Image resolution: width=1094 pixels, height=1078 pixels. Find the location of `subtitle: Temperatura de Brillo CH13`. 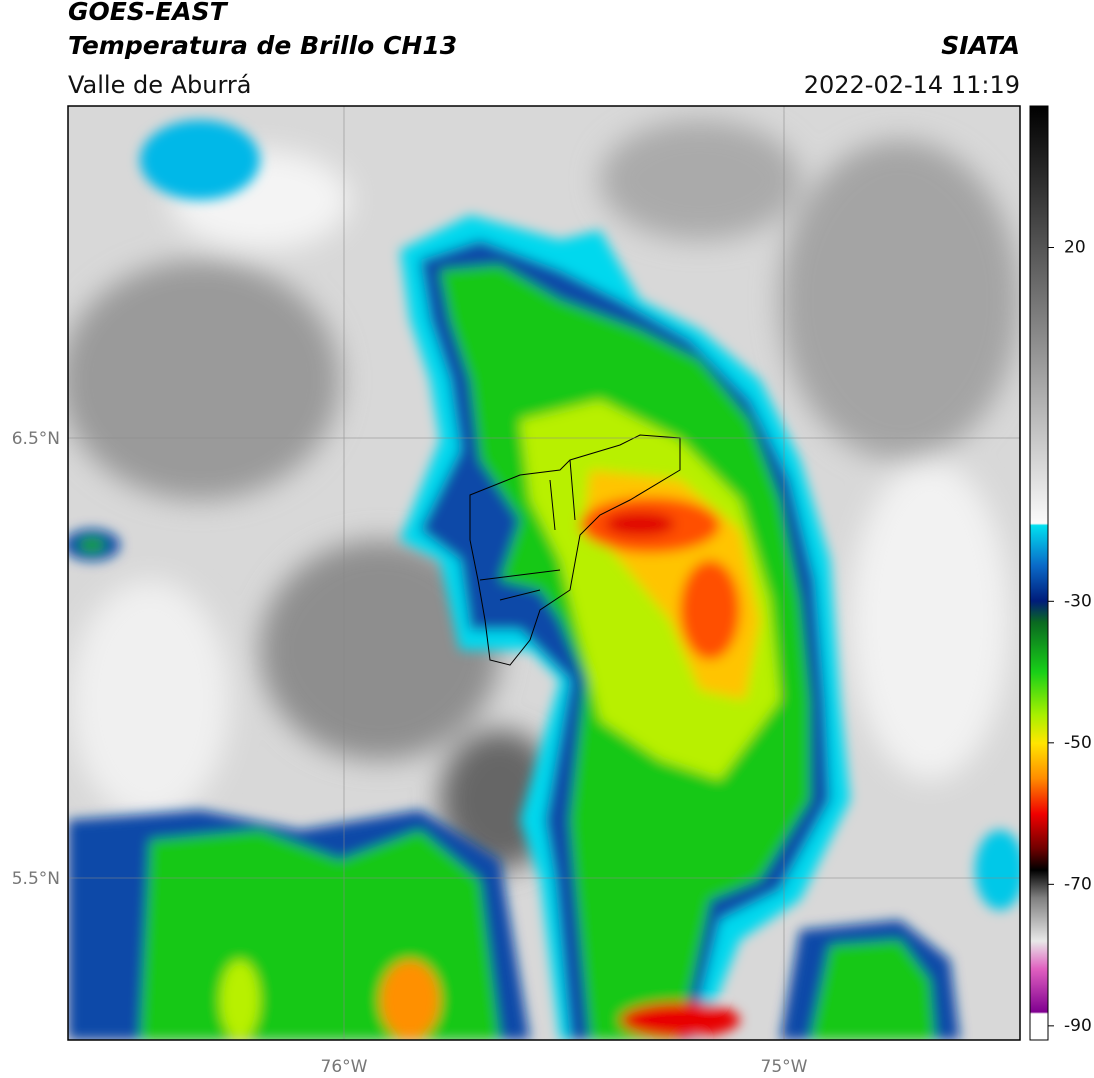

subtitle: Temperatura de Brillo CH13 is located at coordinates (262, 45).